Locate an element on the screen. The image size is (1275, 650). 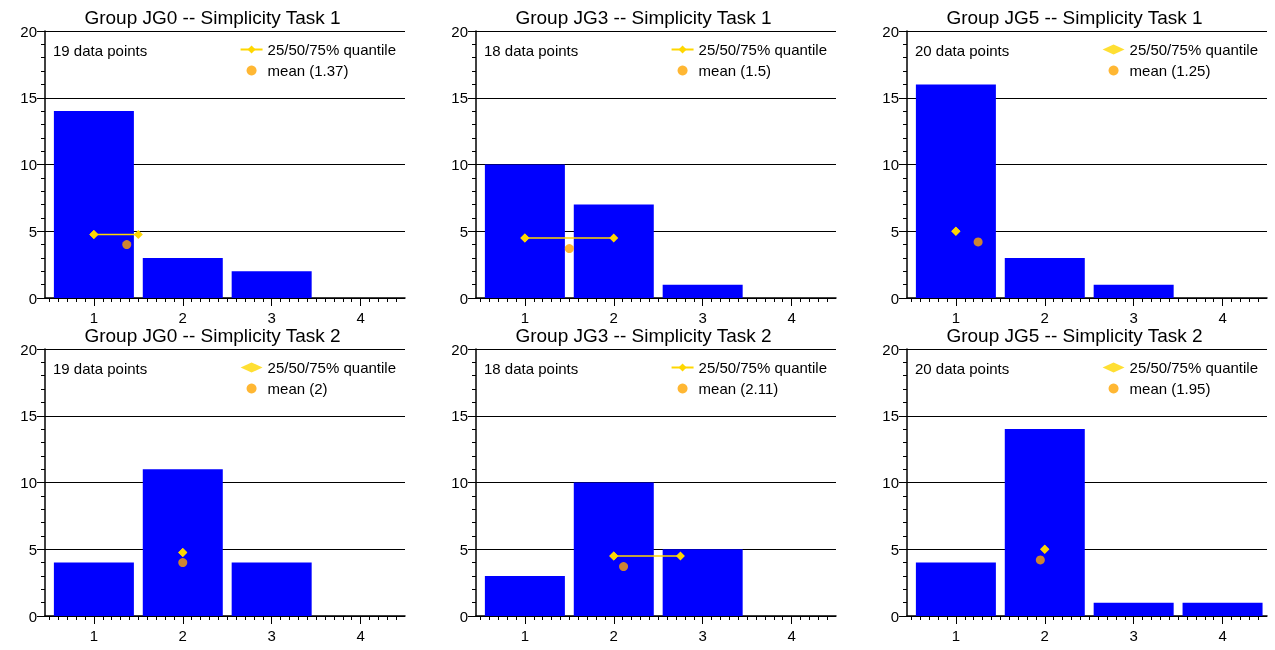
legend-label: mean (1.37) is located at coordinates (308, 70).